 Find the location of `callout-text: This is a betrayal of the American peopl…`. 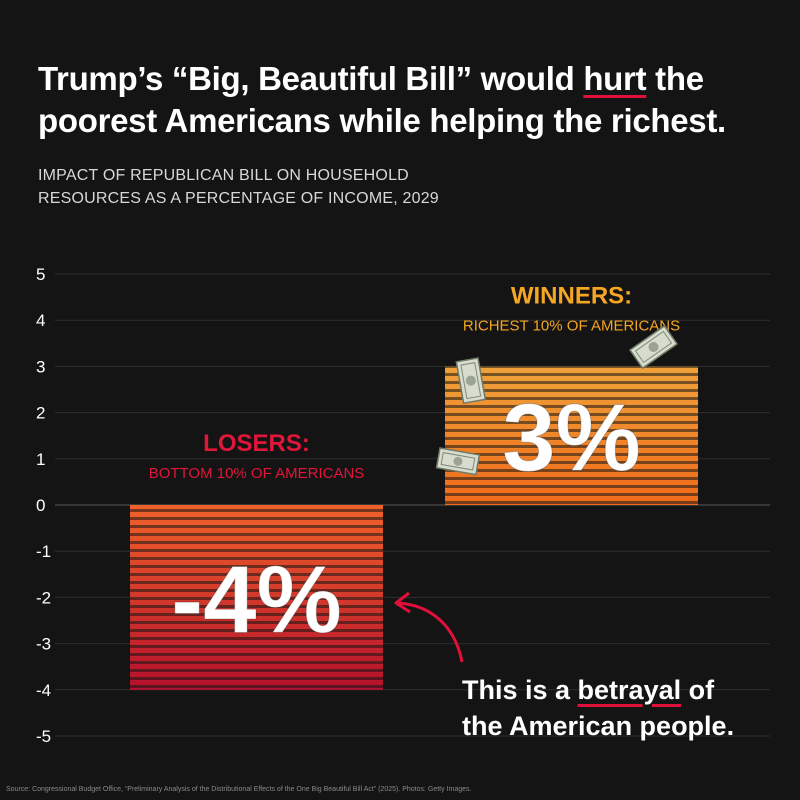

callout-text: This is a betrayal of the American peopl… is located at coordinates (622, 708).